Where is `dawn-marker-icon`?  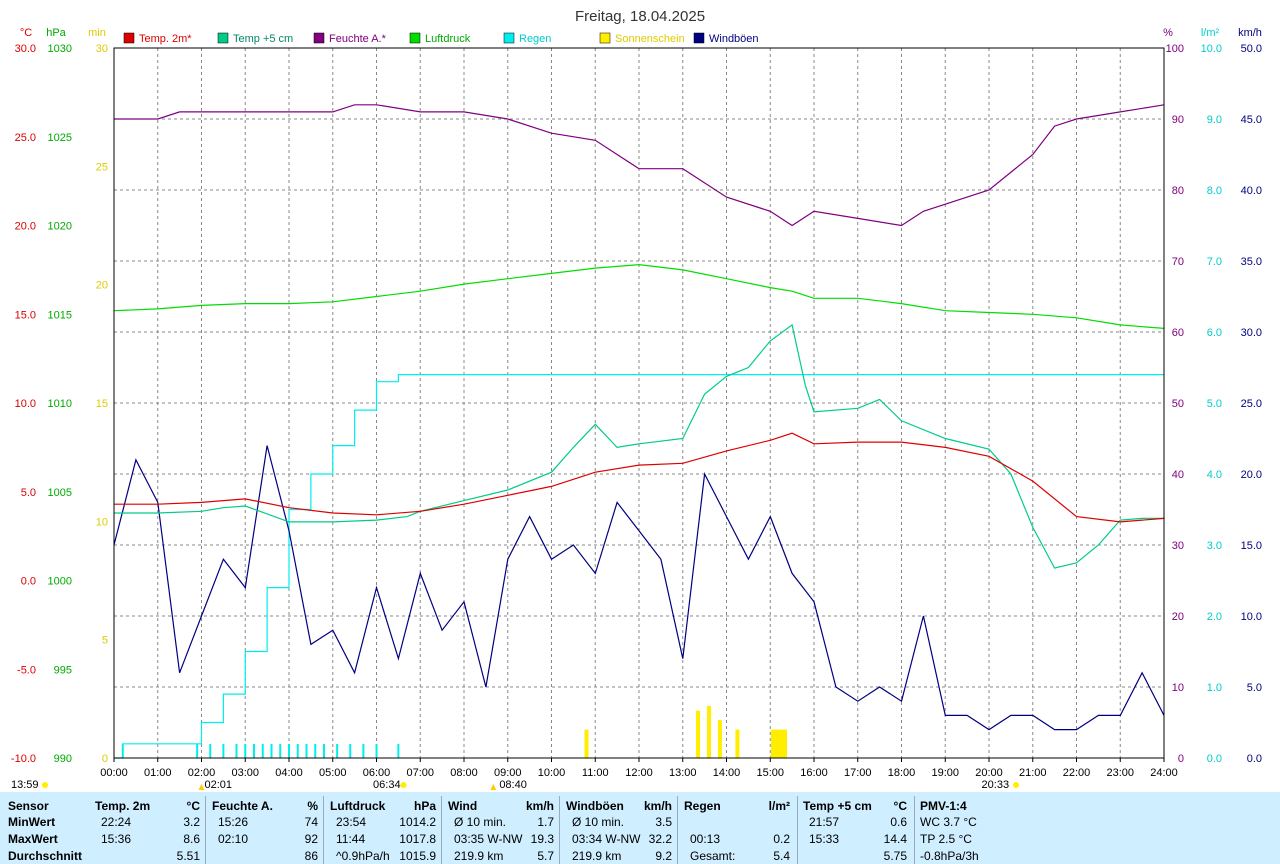 dawn-marker-icon is located at coordinates (403, 785).